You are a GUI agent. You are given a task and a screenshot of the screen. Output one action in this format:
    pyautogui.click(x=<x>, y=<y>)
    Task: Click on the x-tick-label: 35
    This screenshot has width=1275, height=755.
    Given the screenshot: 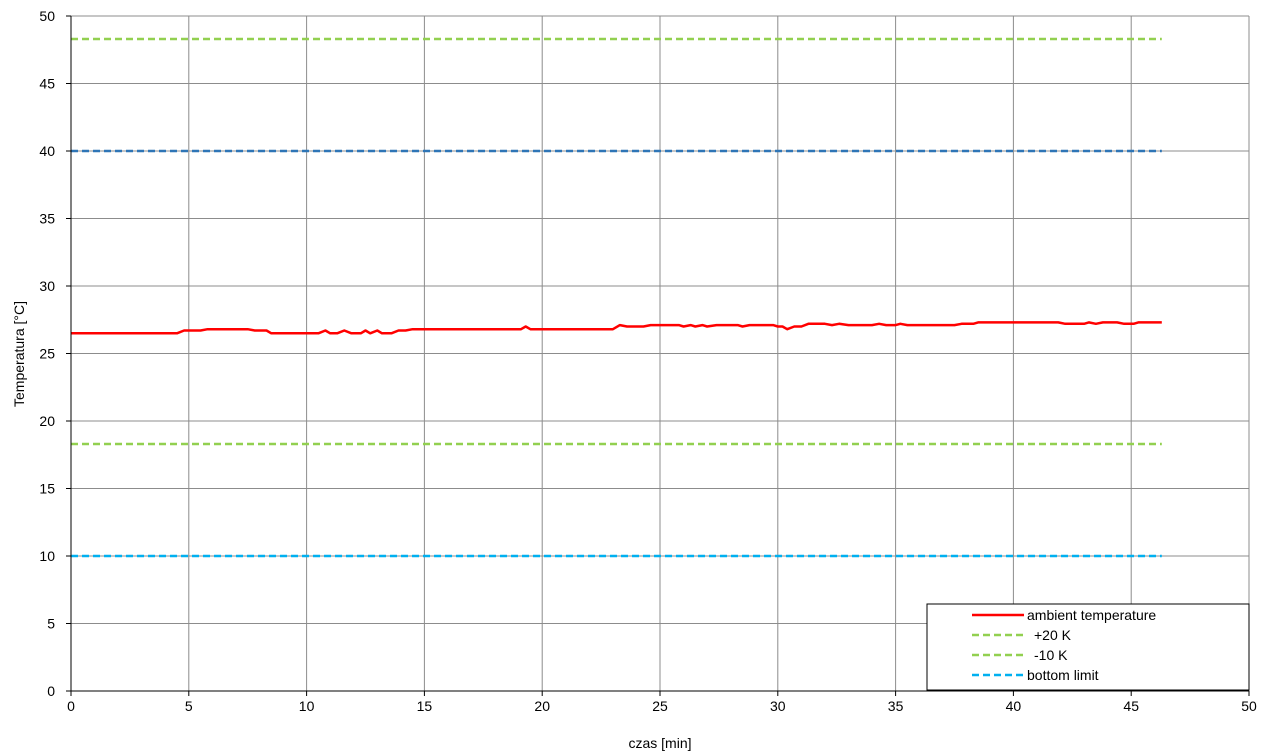 What is the action you would take?
    pyautogui.click(x=896, y=706)
    